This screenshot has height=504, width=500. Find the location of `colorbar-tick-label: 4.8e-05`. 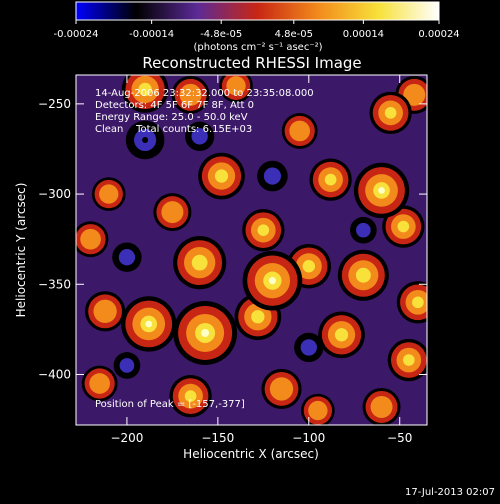

colorbar-tick-label: 4.8e-05 is located at coordinates (294, 34).